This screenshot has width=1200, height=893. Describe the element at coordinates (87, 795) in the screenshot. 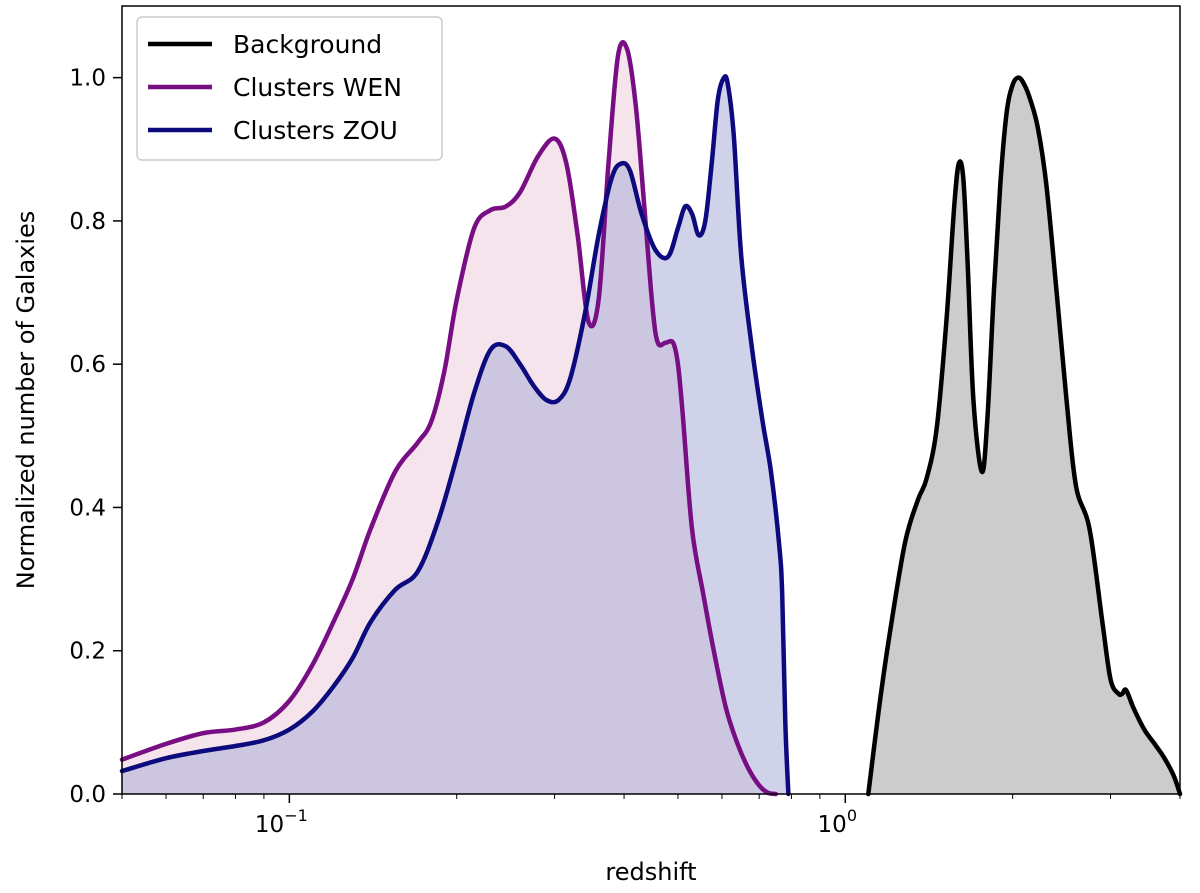

I see `y-tick-label-0: 0.0` at that location.